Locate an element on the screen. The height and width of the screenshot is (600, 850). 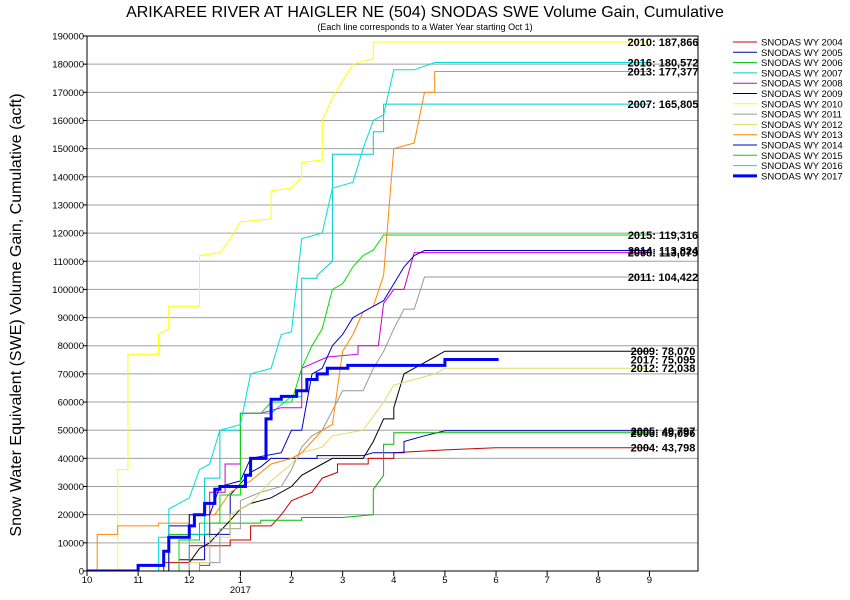
x-tick-label: 10 is located at coordinates (87, 580).